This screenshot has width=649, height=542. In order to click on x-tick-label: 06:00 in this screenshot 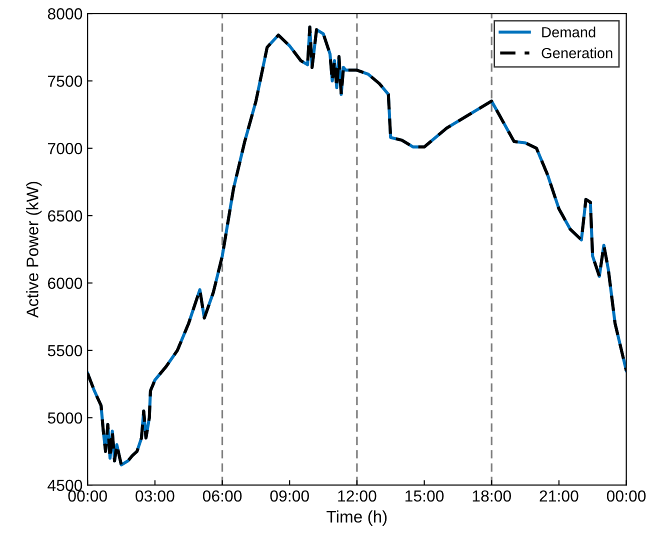, I will do `click(222, 496)`.